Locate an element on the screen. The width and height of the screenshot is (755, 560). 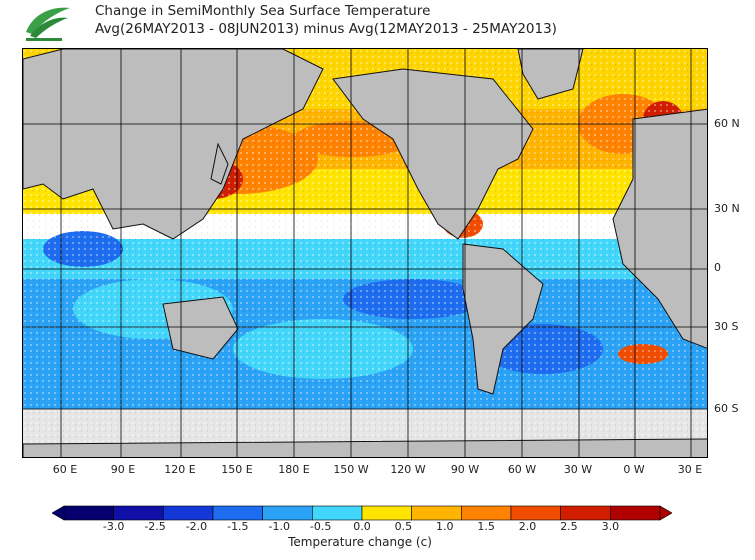
colorbar-tick-label: 1.0 is located at coordinates (445, 526).